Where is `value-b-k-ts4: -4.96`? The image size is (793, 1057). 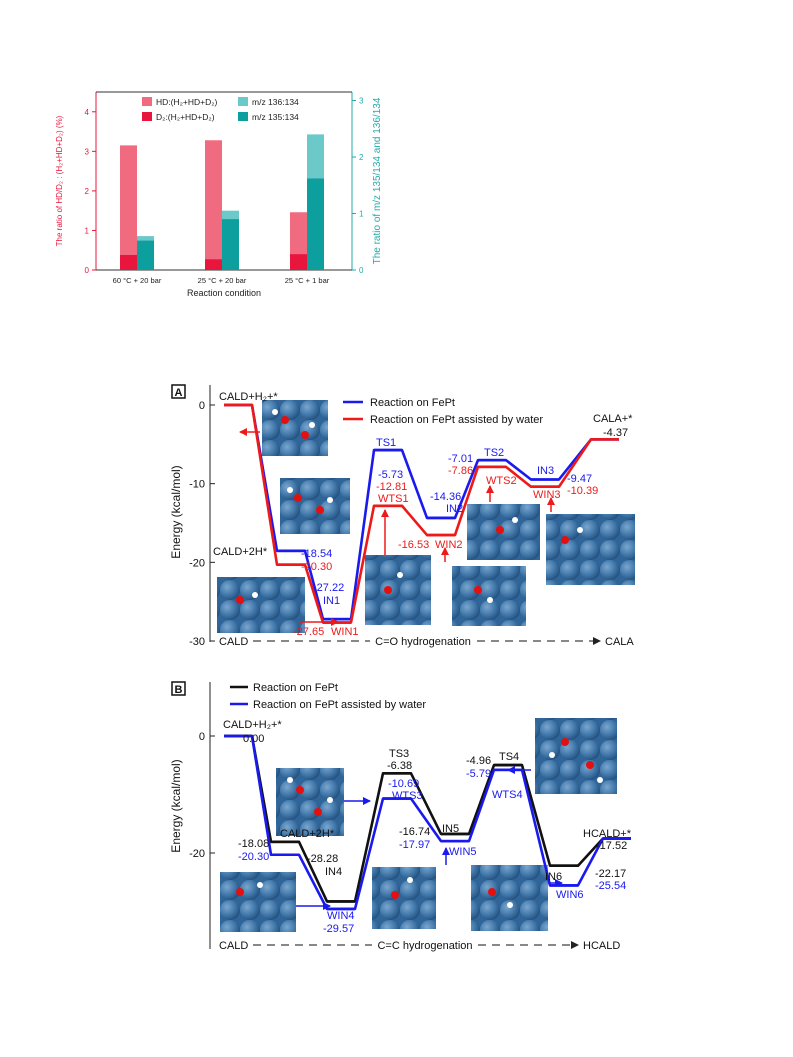
value-b-k-ts4: -4.96 is located at coordinates (478, 761).